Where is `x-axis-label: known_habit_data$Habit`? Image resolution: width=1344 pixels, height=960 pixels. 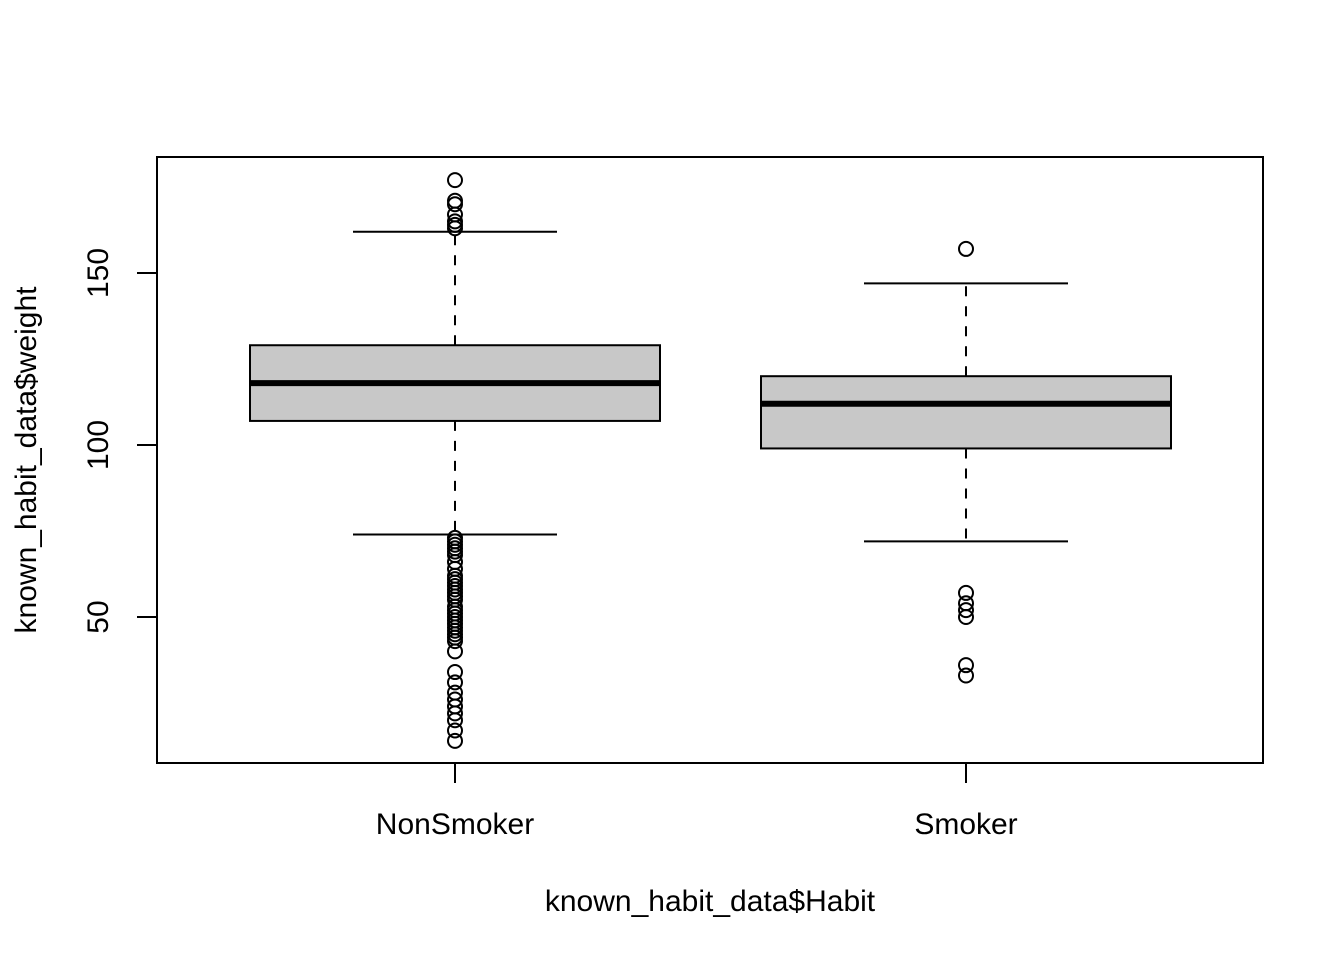 x-axis-label: known_habit_data$Habit is located at coordinates (710, 901).